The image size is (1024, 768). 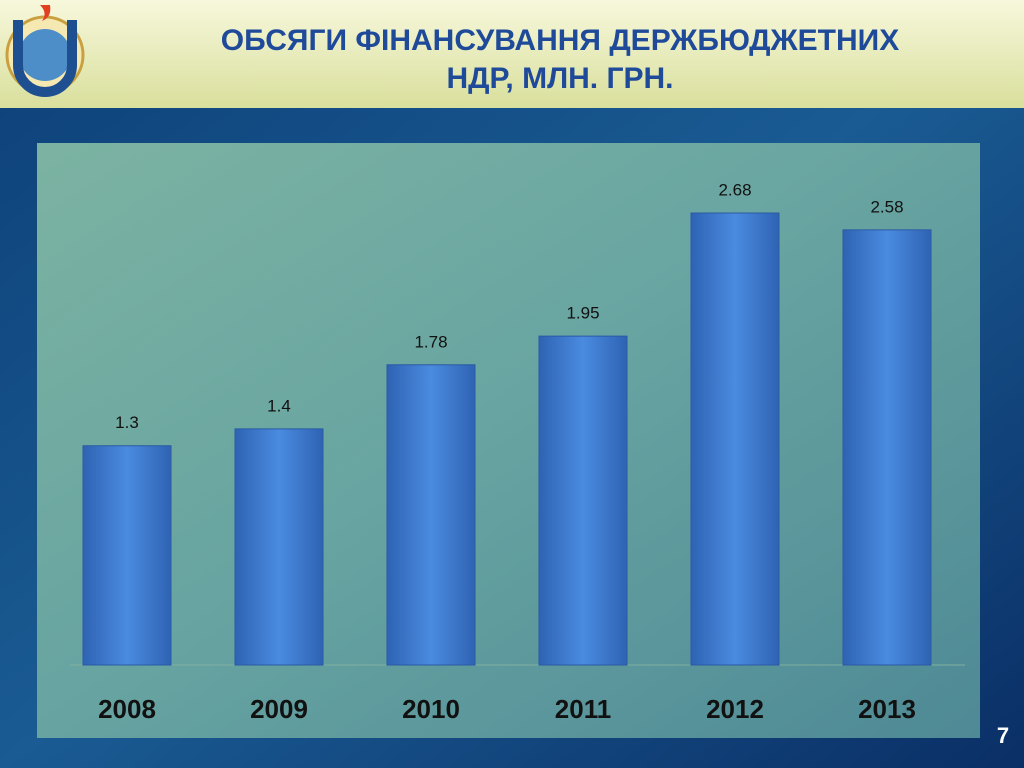 I want to click on header-band, so click(x=512, y=54).